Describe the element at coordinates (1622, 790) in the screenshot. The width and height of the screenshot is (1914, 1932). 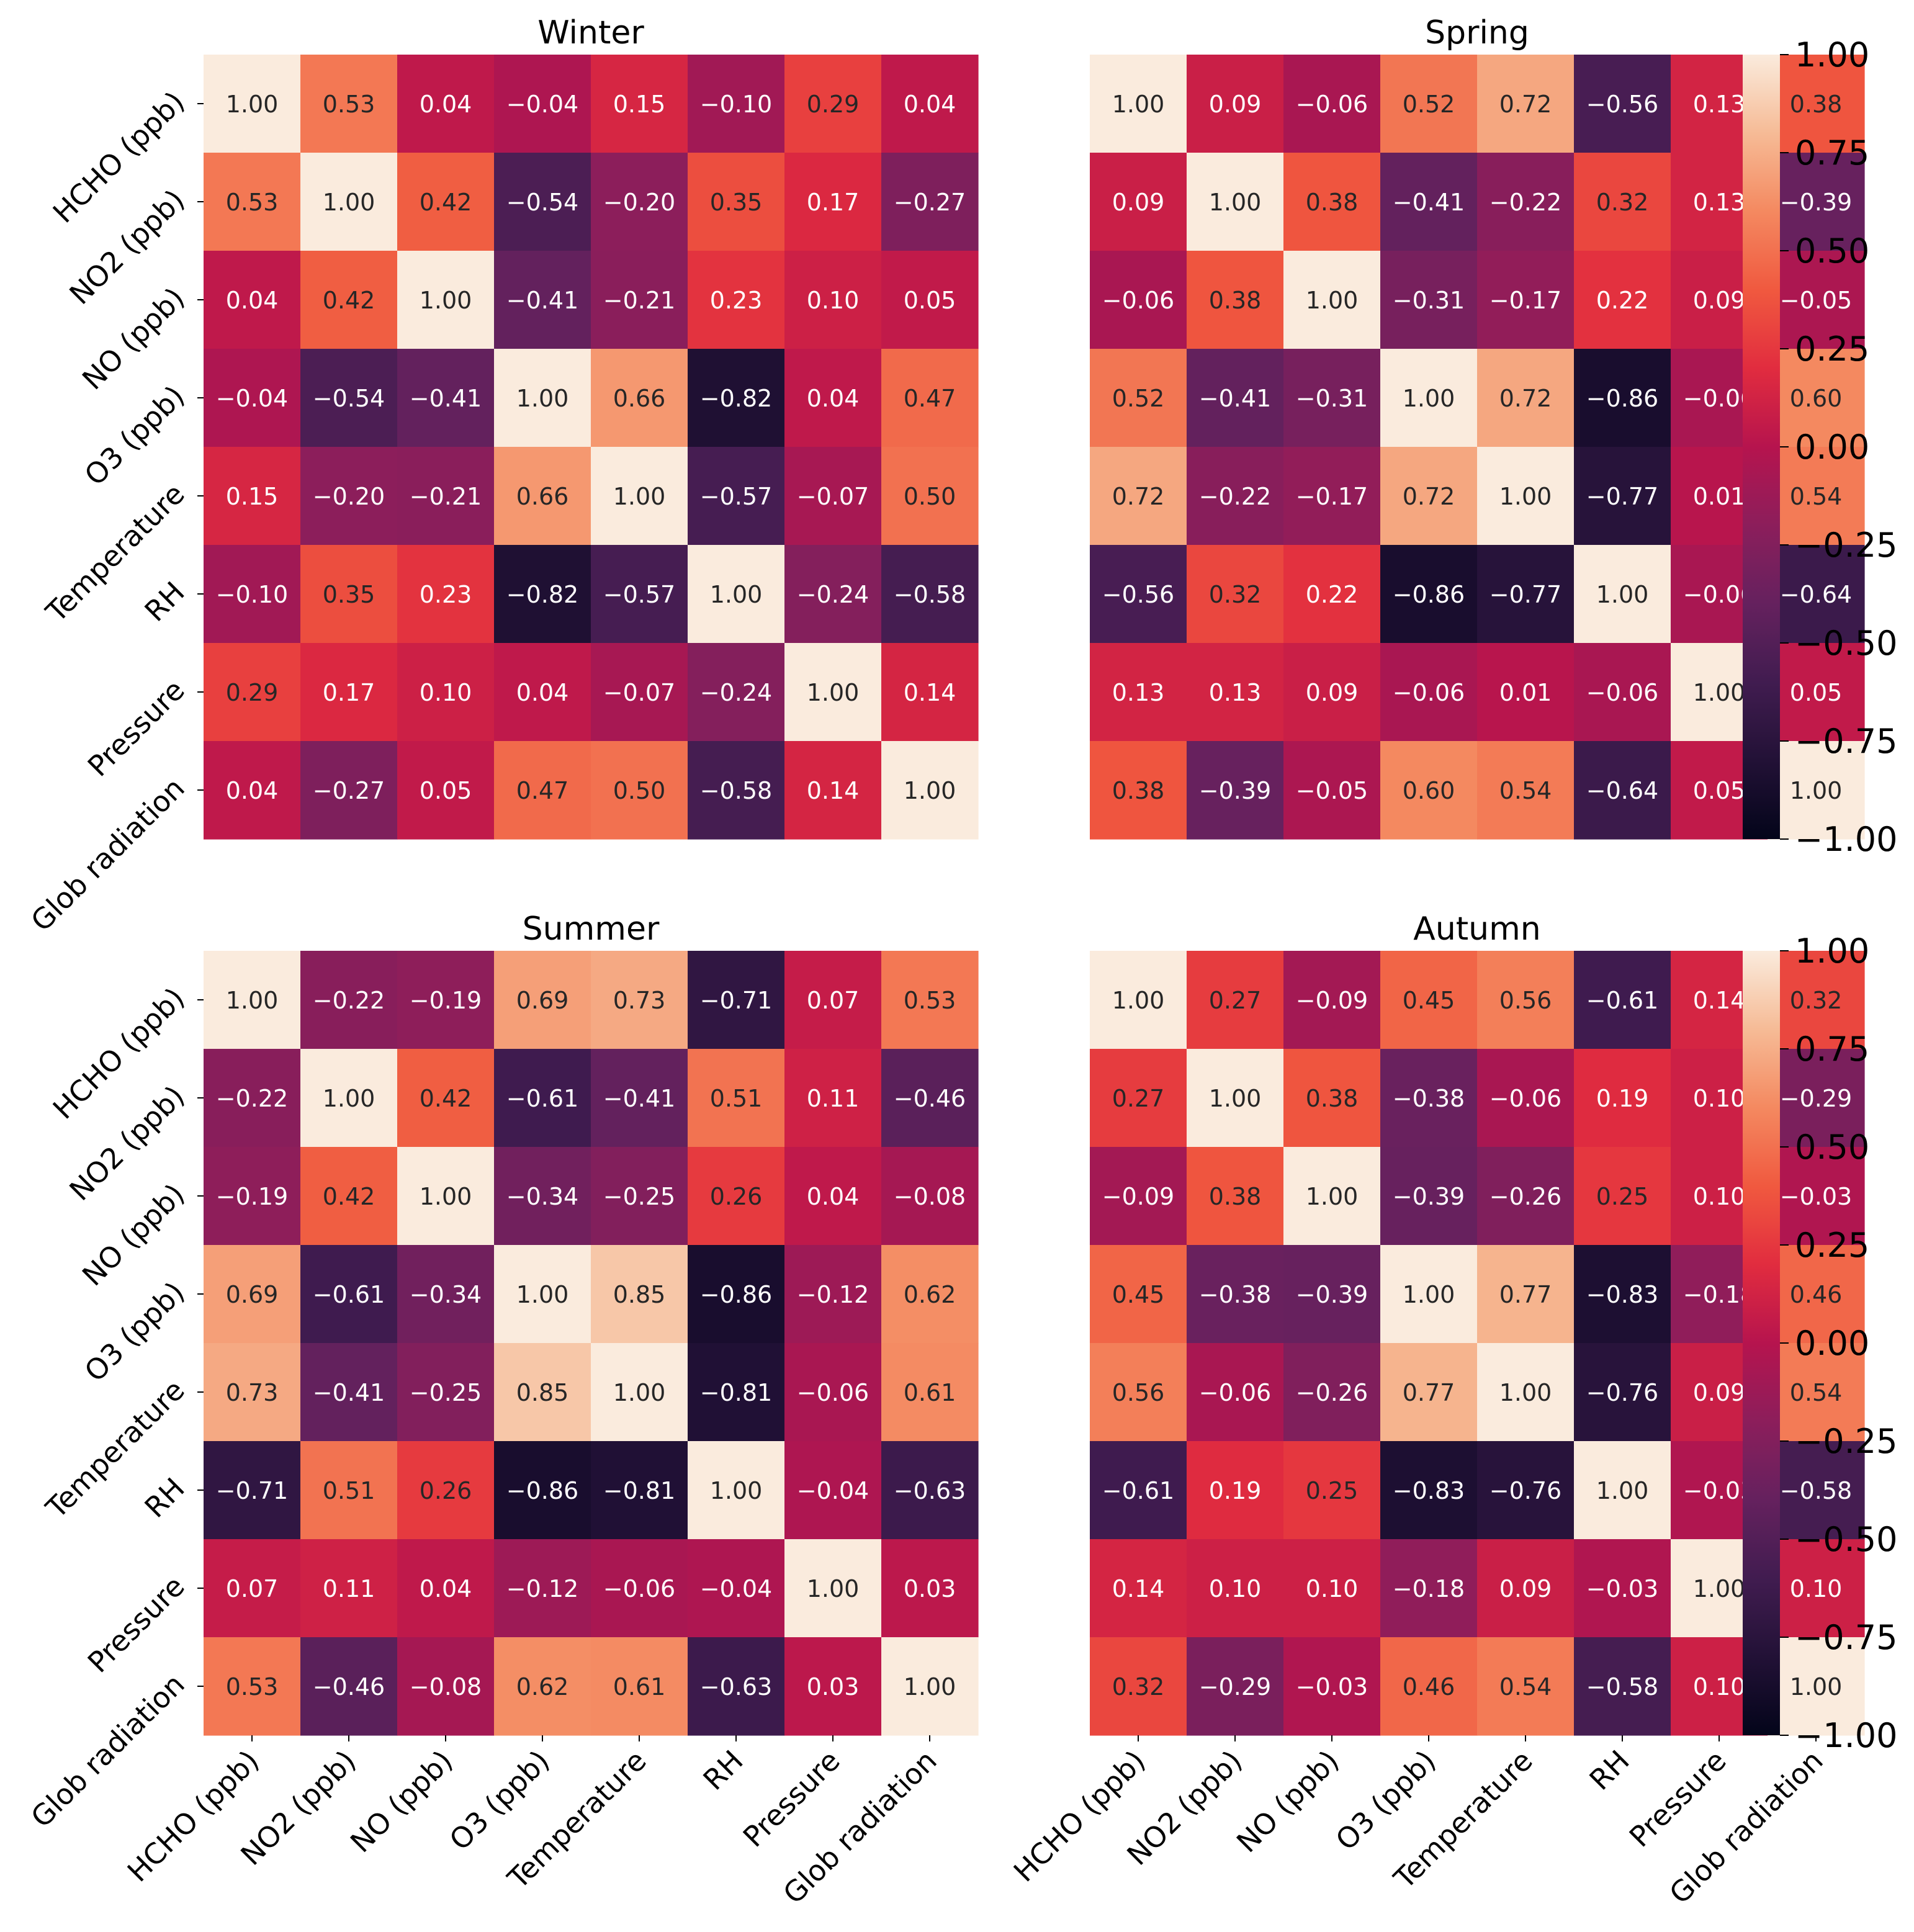
I see `cell-value-label: −0.64` at that location.